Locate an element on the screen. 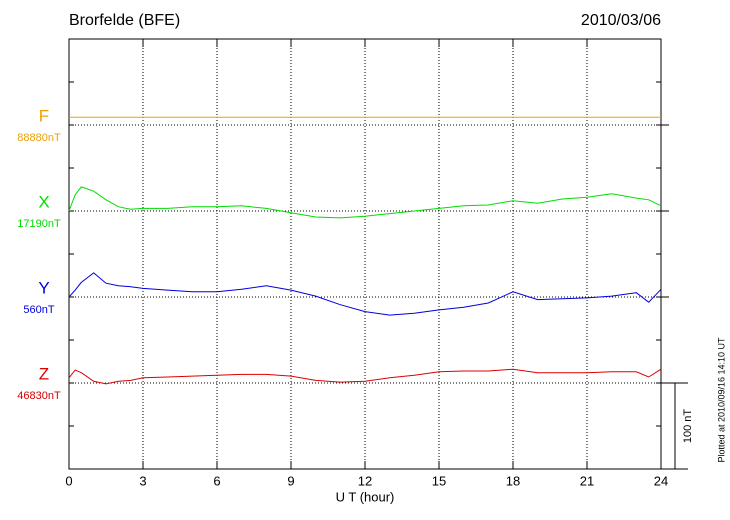  baseline-label: 560nT is located at coordinates (38, 310).